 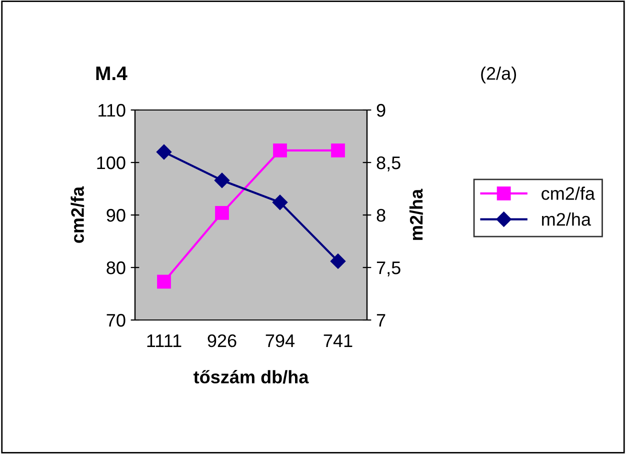 I want to click on x-tick-label: 741, so click(x=338, y=340).